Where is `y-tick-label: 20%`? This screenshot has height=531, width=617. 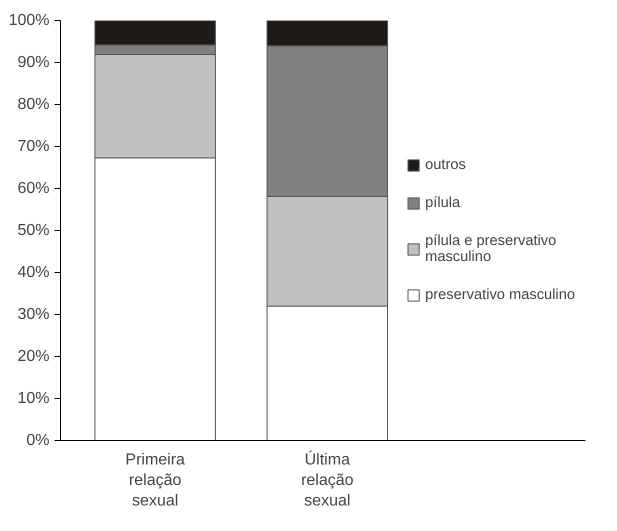 y-tick-label: 20% is located at coordinates (33, 356).